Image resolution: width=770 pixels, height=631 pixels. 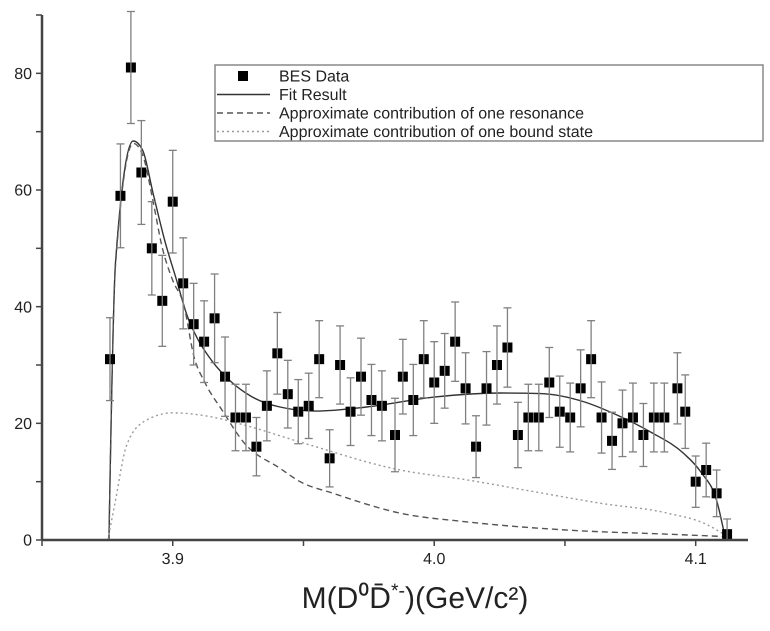 I want to click on y-tick-label: 40, so click(x=23, y=307).